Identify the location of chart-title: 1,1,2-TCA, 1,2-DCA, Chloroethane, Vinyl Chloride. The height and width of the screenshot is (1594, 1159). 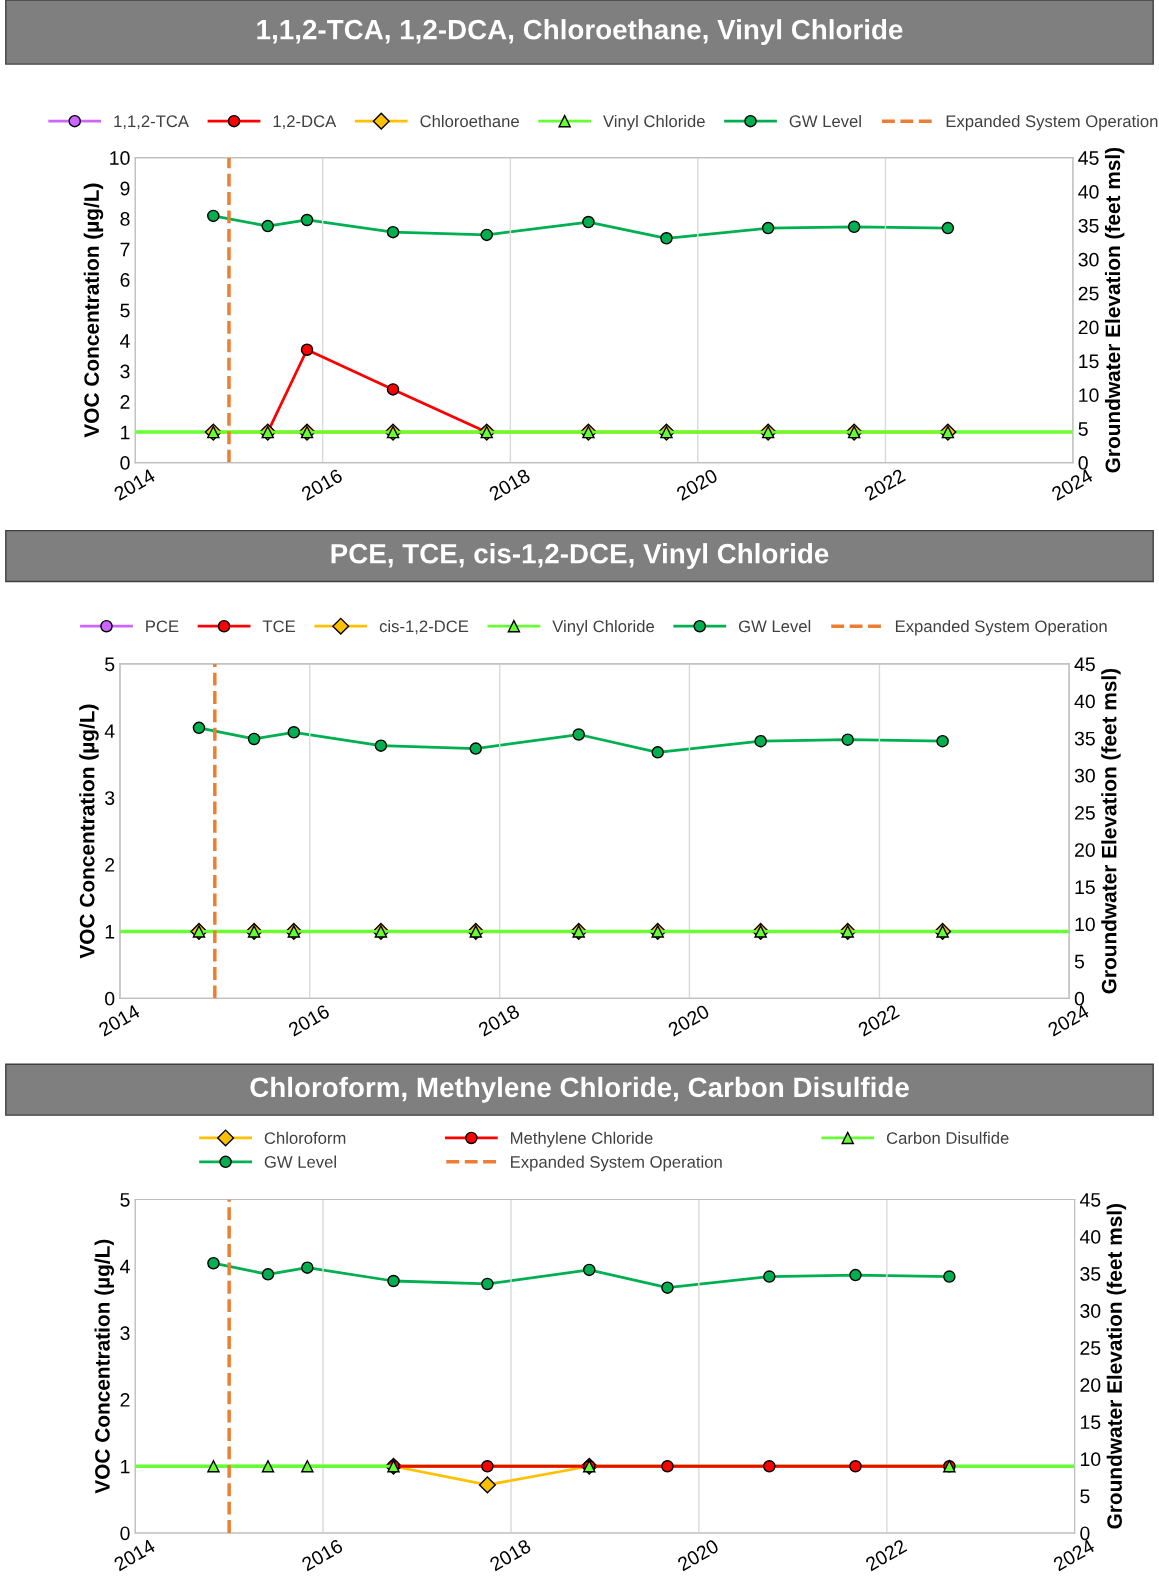
(580, 32).